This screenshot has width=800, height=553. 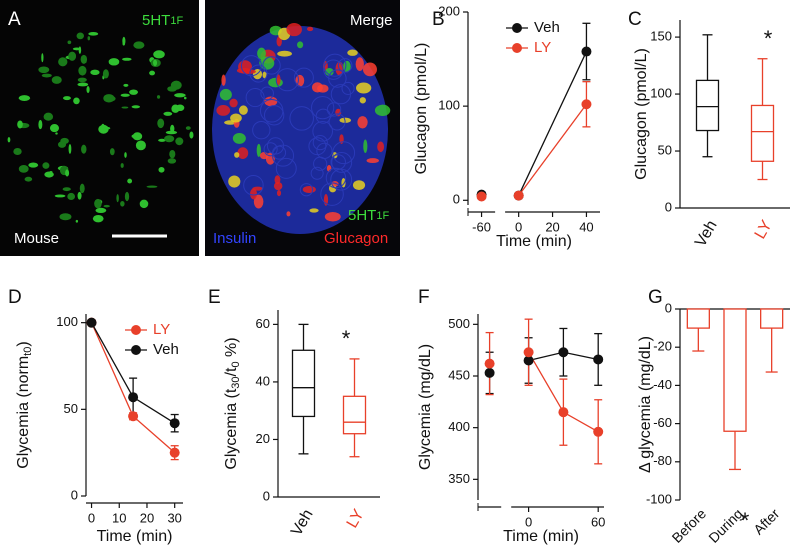 I want to click on panel-label: B, so click(x=438, y=19).